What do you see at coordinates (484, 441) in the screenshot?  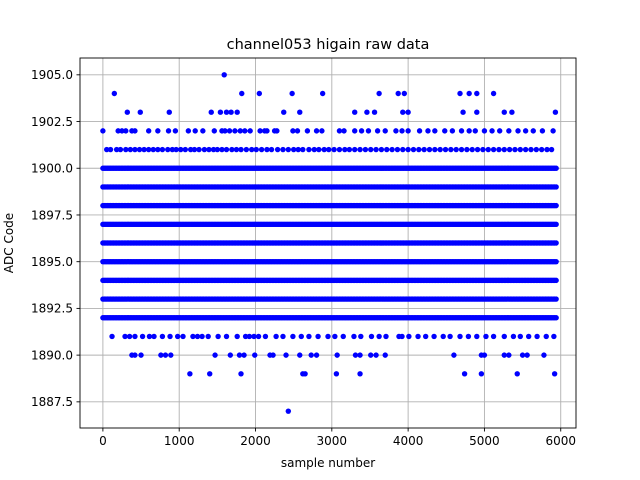 I see `x-tick-label: 5000` at bounding box center [484, 441].